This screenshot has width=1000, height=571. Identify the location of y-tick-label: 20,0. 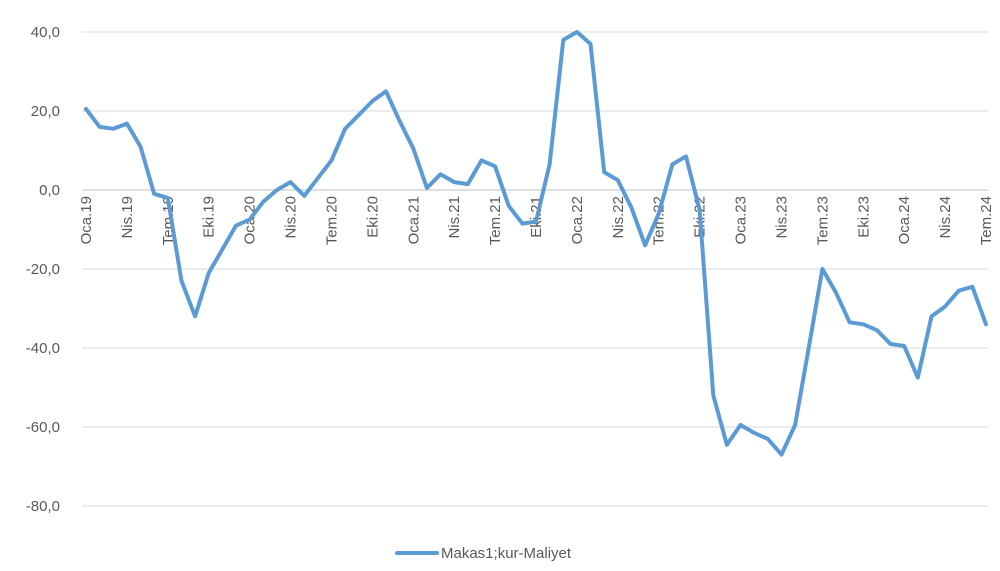
(45, 111).